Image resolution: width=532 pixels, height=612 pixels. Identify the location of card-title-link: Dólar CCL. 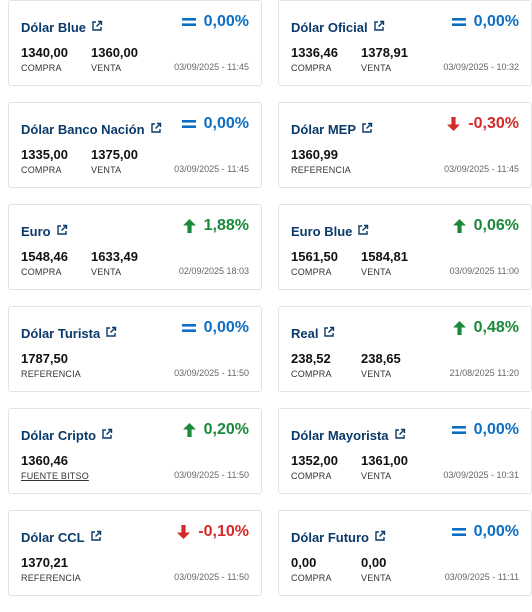
(61, 537).